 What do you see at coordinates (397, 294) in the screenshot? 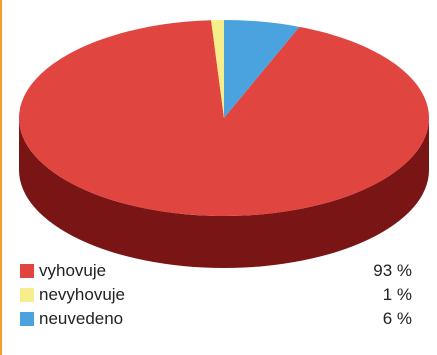
I see `legend-value: 1 %` at bounding box center [397, 294].